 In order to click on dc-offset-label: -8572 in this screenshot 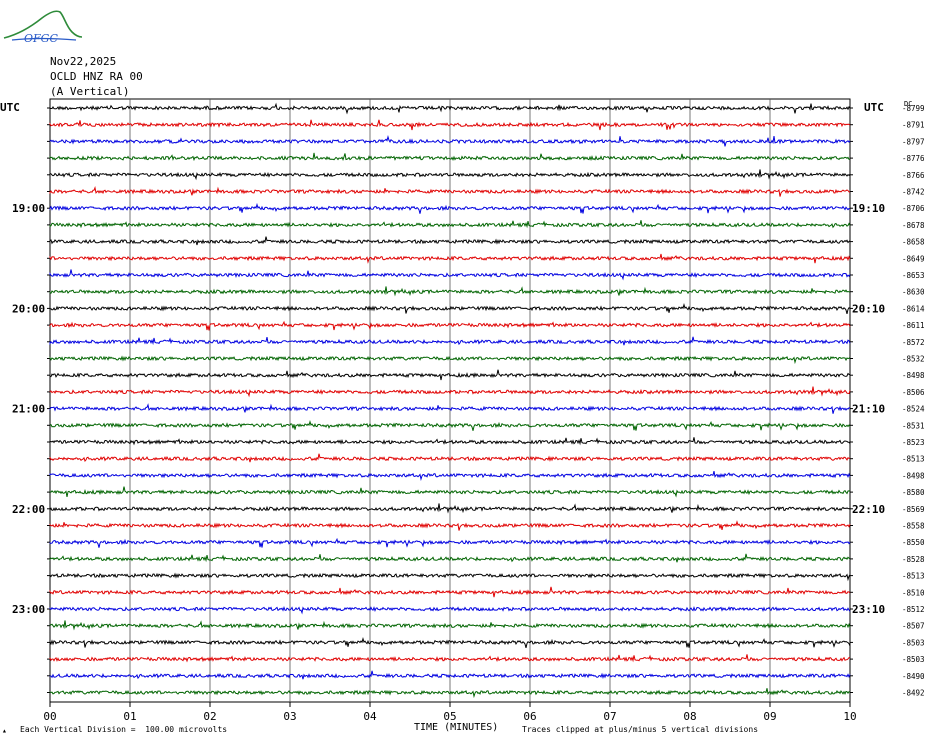, I will do `click(913, 342)`.